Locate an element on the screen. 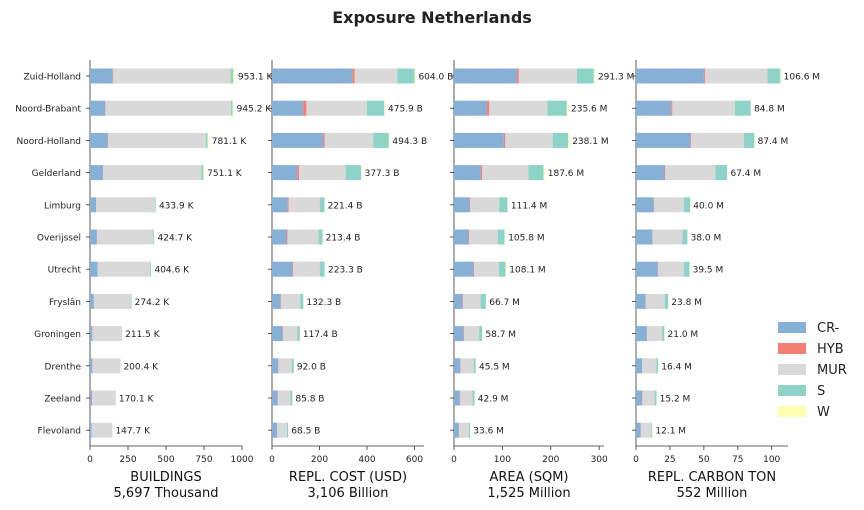 This screenshot has width=864, height=510. category-label: Noord-Brabant is located at coordinates (48, 110).